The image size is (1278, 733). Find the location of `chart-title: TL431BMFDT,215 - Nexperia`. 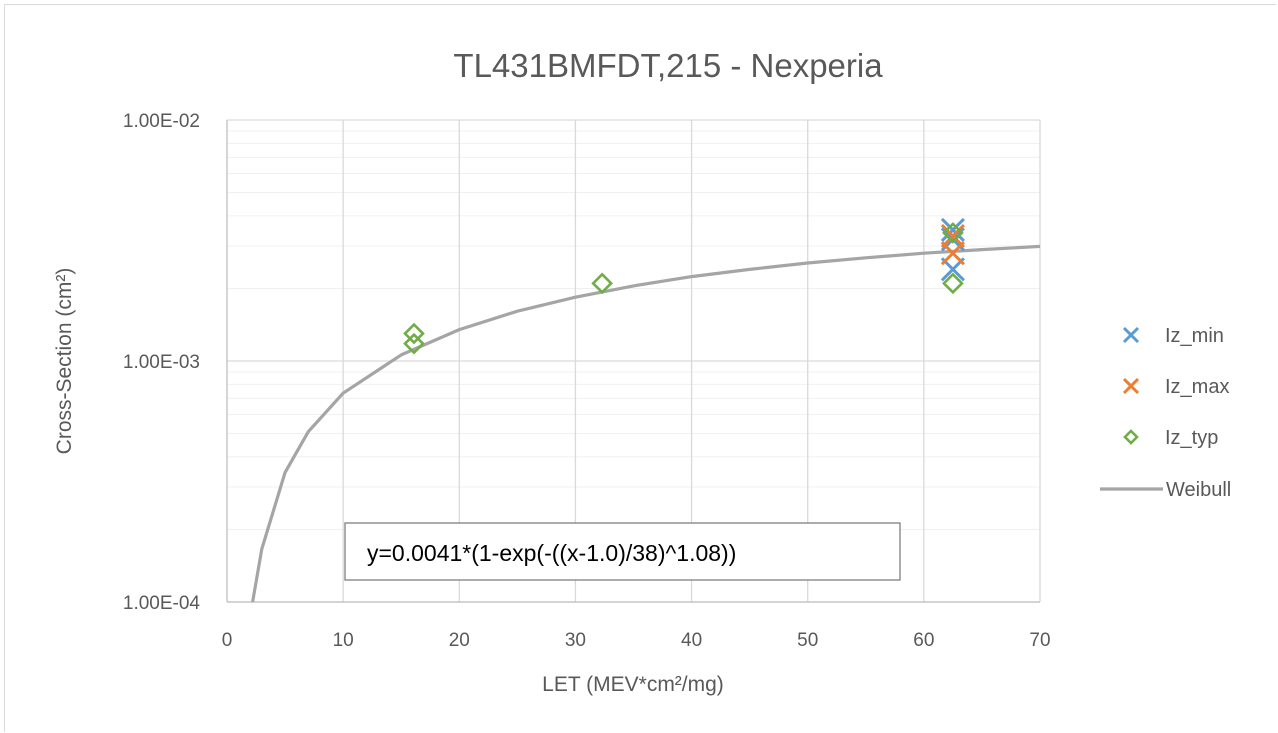

chart-title: TL431BMFDT,215 - Nexperia is located at coordinates (668, 65).